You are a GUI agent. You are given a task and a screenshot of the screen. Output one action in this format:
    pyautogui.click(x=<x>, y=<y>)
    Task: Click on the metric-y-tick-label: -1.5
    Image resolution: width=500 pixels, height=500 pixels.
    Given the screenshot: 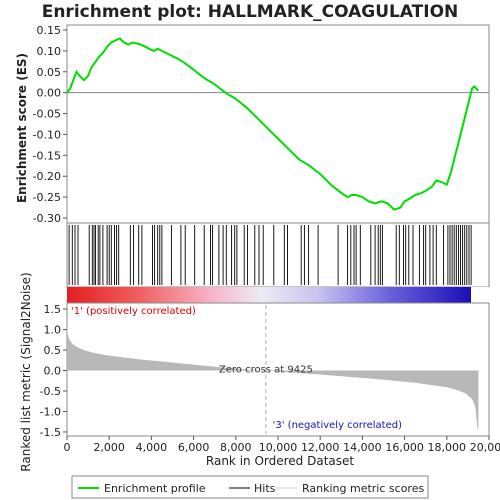 What is the action you would take?
    pyautogui.click(x=50, y=432)
    